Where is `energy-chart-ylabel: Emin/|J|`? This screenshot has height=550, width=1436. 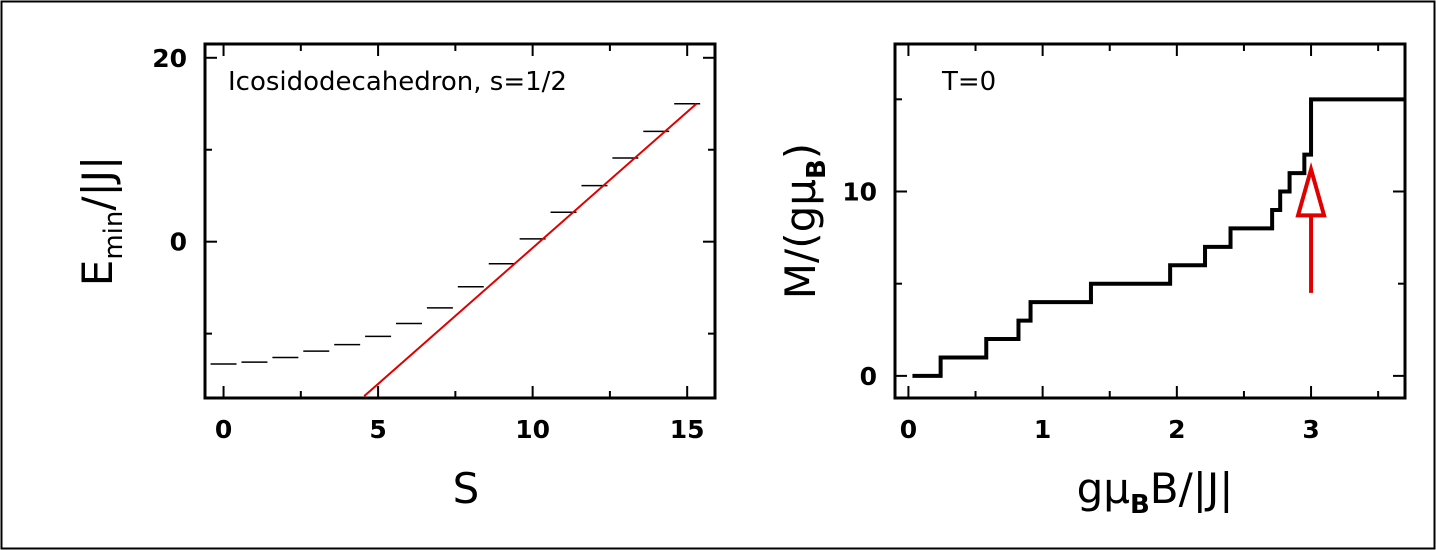
energy-chart-ylabel: Emin/|J| is located at coordinates (101, 221).